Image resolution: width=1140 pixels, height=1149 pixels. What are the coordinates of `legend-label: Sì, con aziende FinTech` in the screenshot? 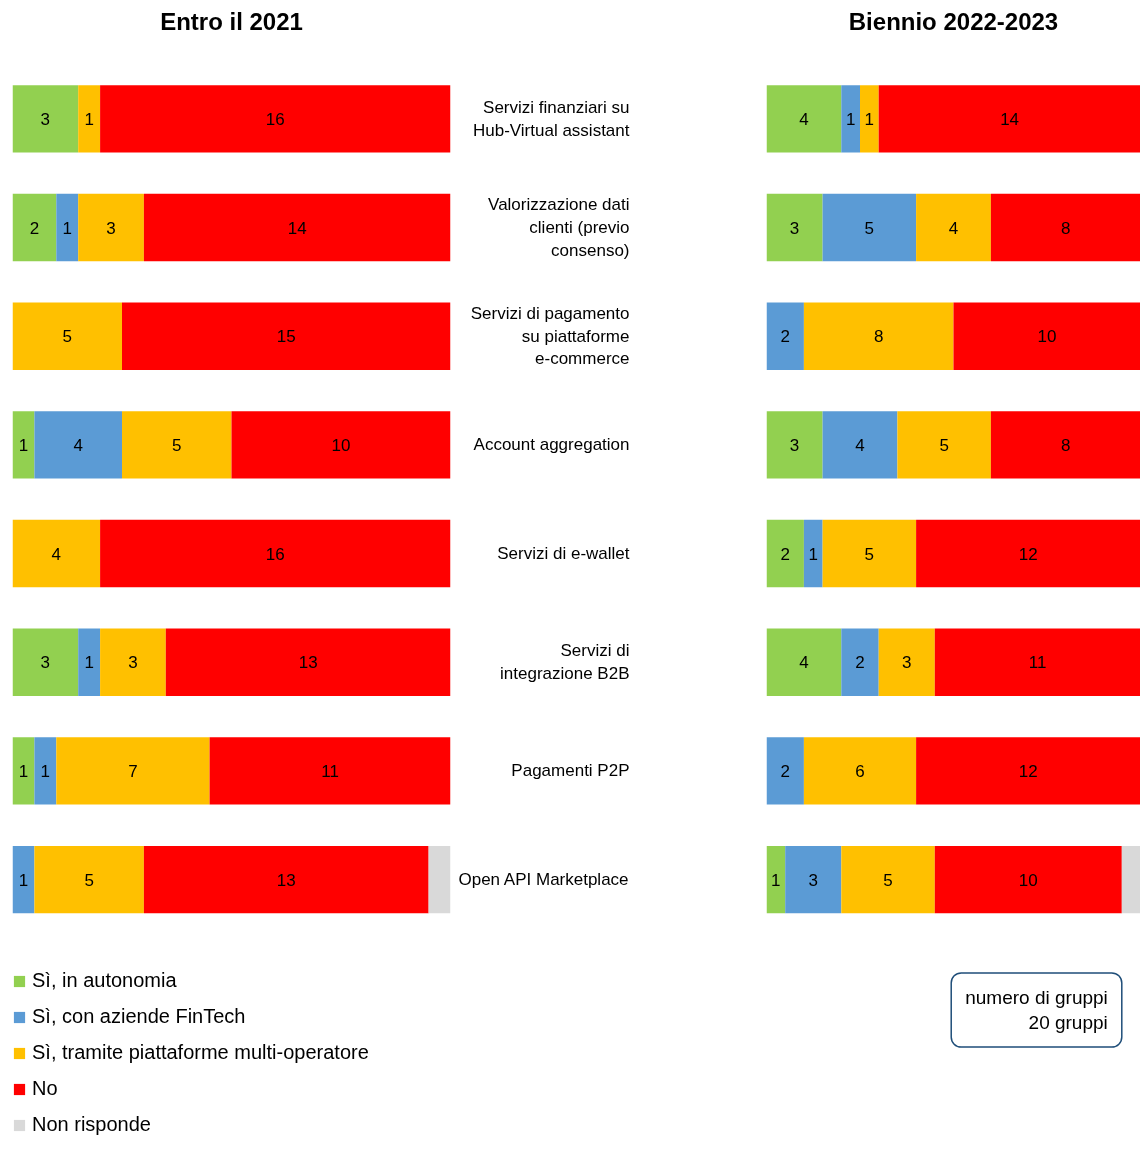 It's located at (139, 1016).